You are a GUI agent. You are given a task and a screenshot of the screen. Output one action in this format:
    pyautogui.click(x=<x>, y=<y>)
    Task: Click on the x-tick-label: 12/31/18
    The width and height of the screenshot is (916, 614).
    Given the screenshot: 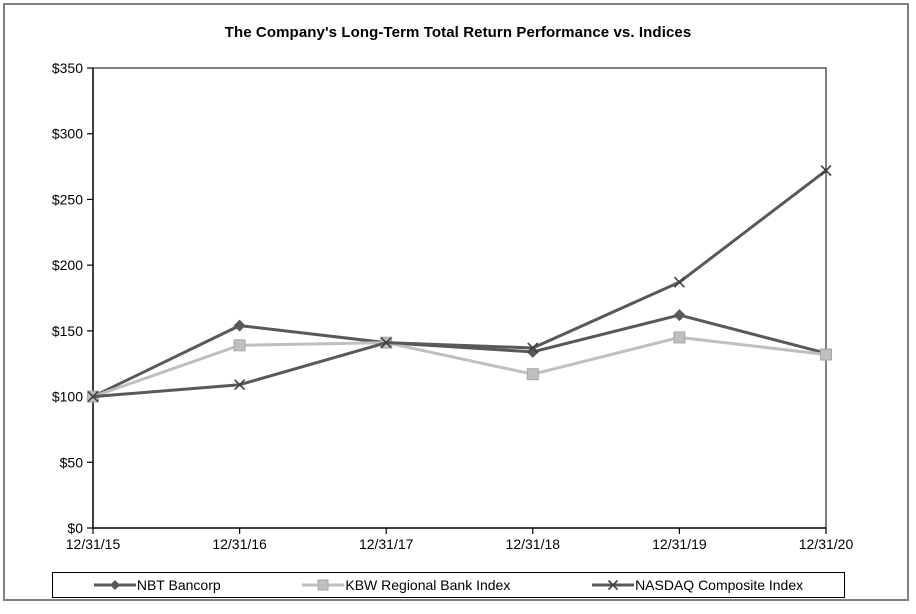 What is the action you would take?
    pyautogui.click(x=533, y=544)
    